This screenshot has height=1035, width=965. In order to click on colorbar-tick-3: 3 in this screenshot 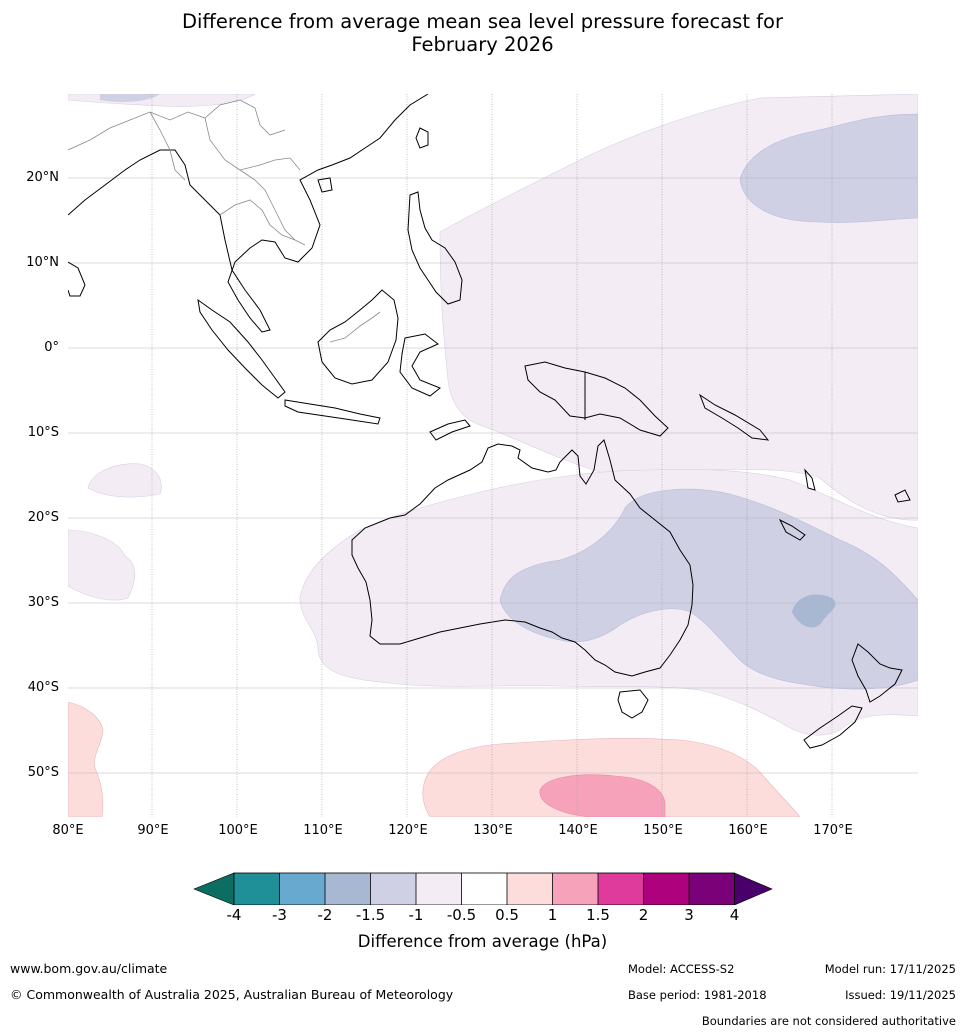, I will do `click(689, 915)`.